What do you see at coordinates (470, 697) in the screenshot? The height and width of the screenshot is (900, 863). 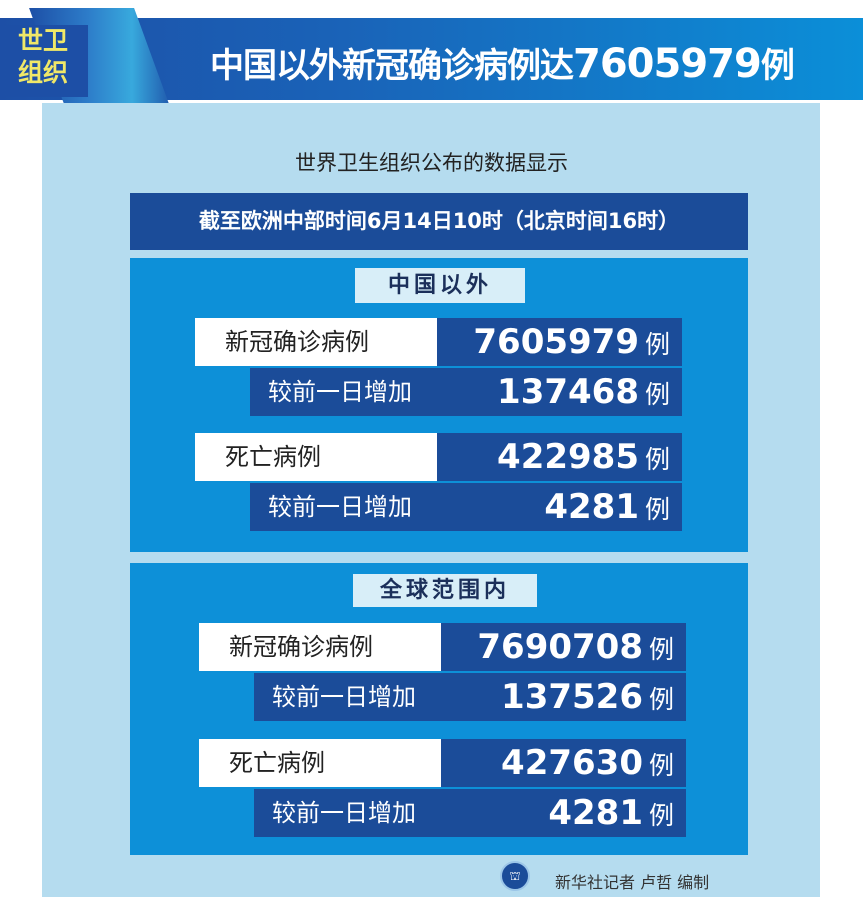 I see `daily-increase-row: 较前一日增加 137526 例` at bounding box center [470, 697].